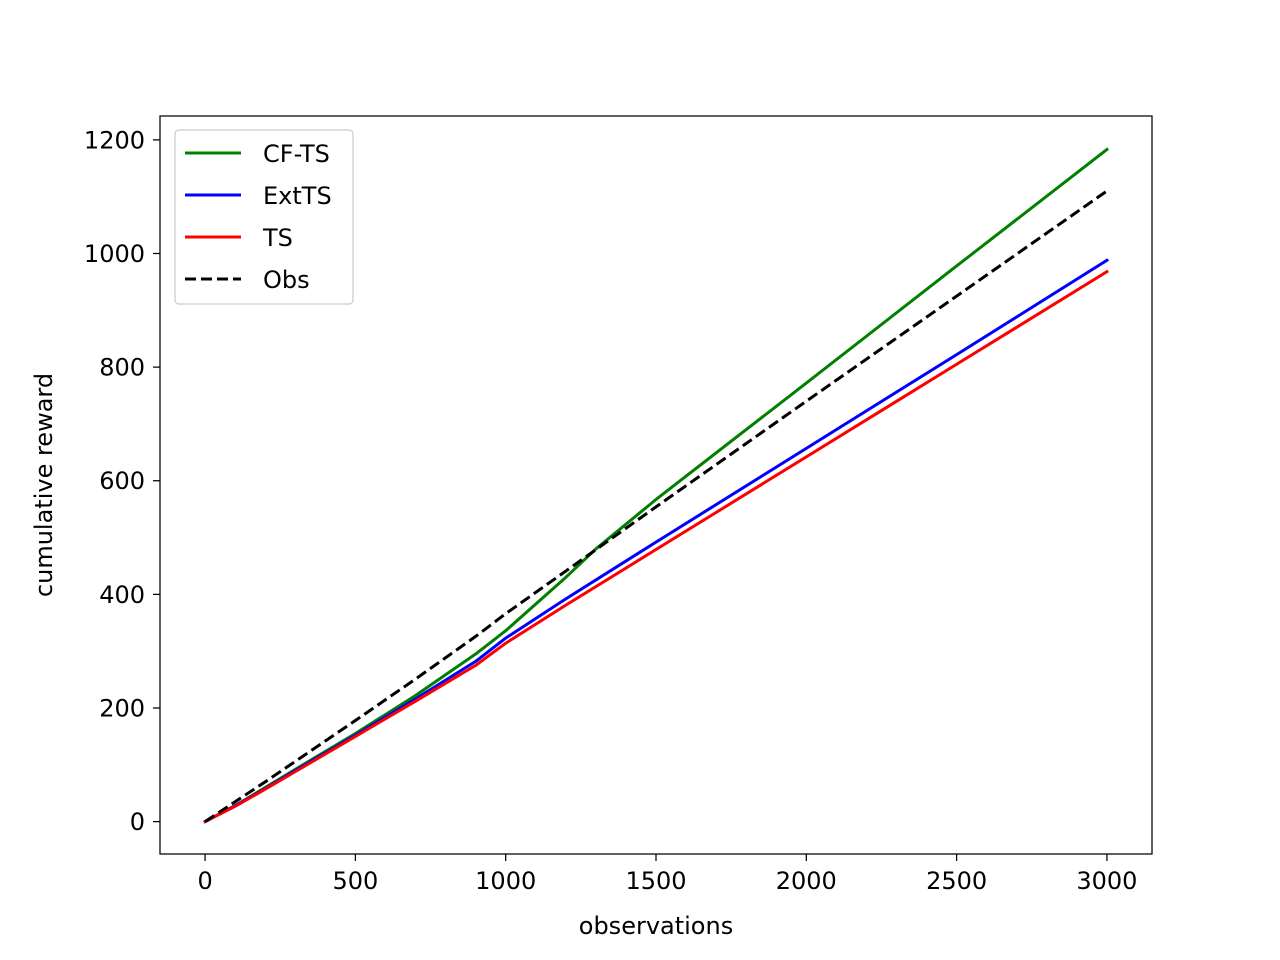  I want to click on legend-label: TS, so click(277, 238).